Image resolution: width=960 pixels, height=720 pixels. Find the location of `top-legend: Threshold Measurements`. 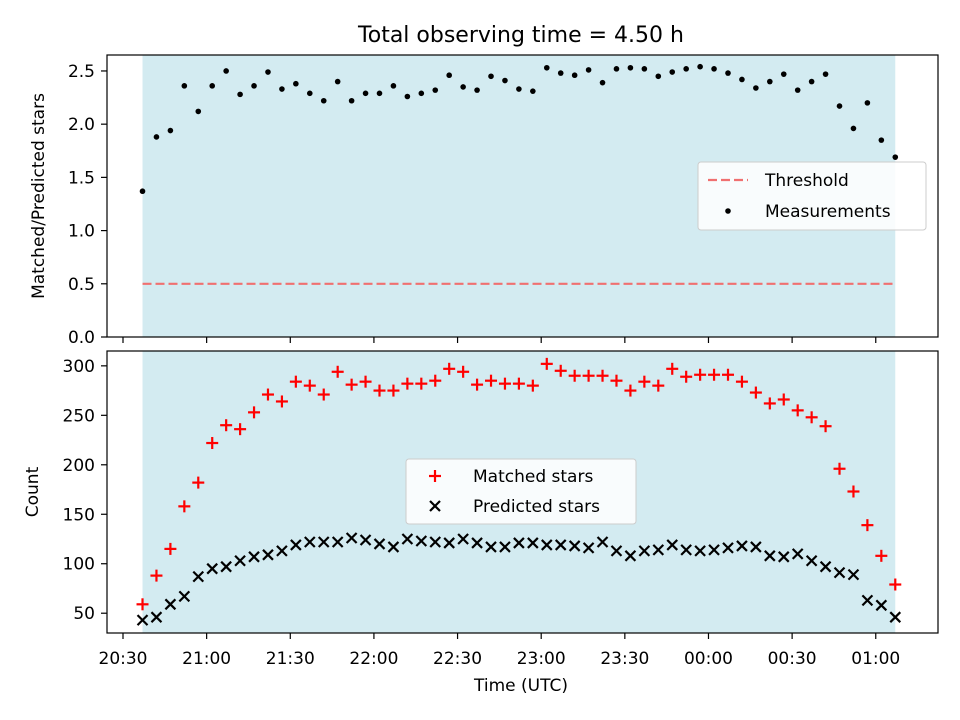

top-legend: Threshold Measurements is located at coordinates (812, 196).